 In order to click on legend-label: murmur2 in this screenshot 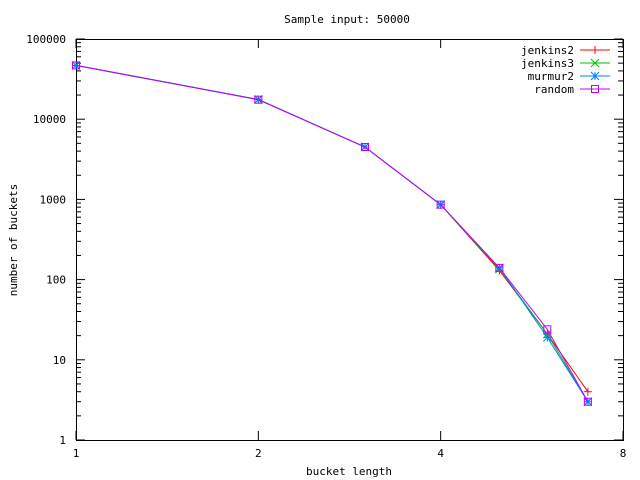, I will do `click(551, 76)`.